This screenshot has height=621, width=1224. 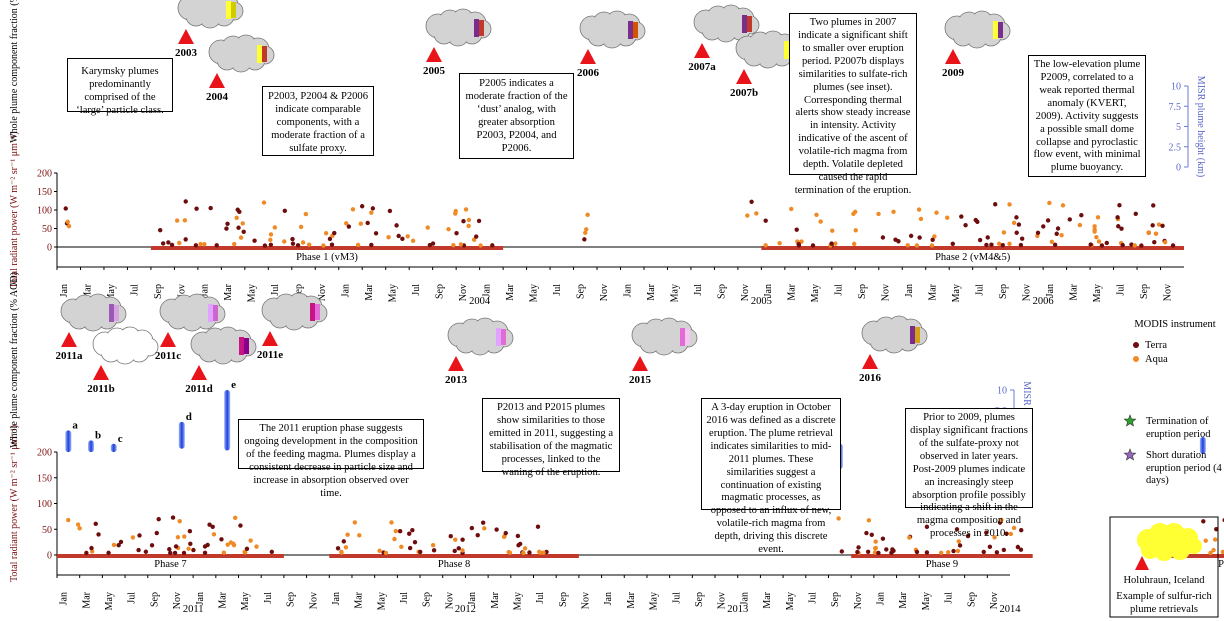 I want to click on phase-bar, so click(x=170, y=556).